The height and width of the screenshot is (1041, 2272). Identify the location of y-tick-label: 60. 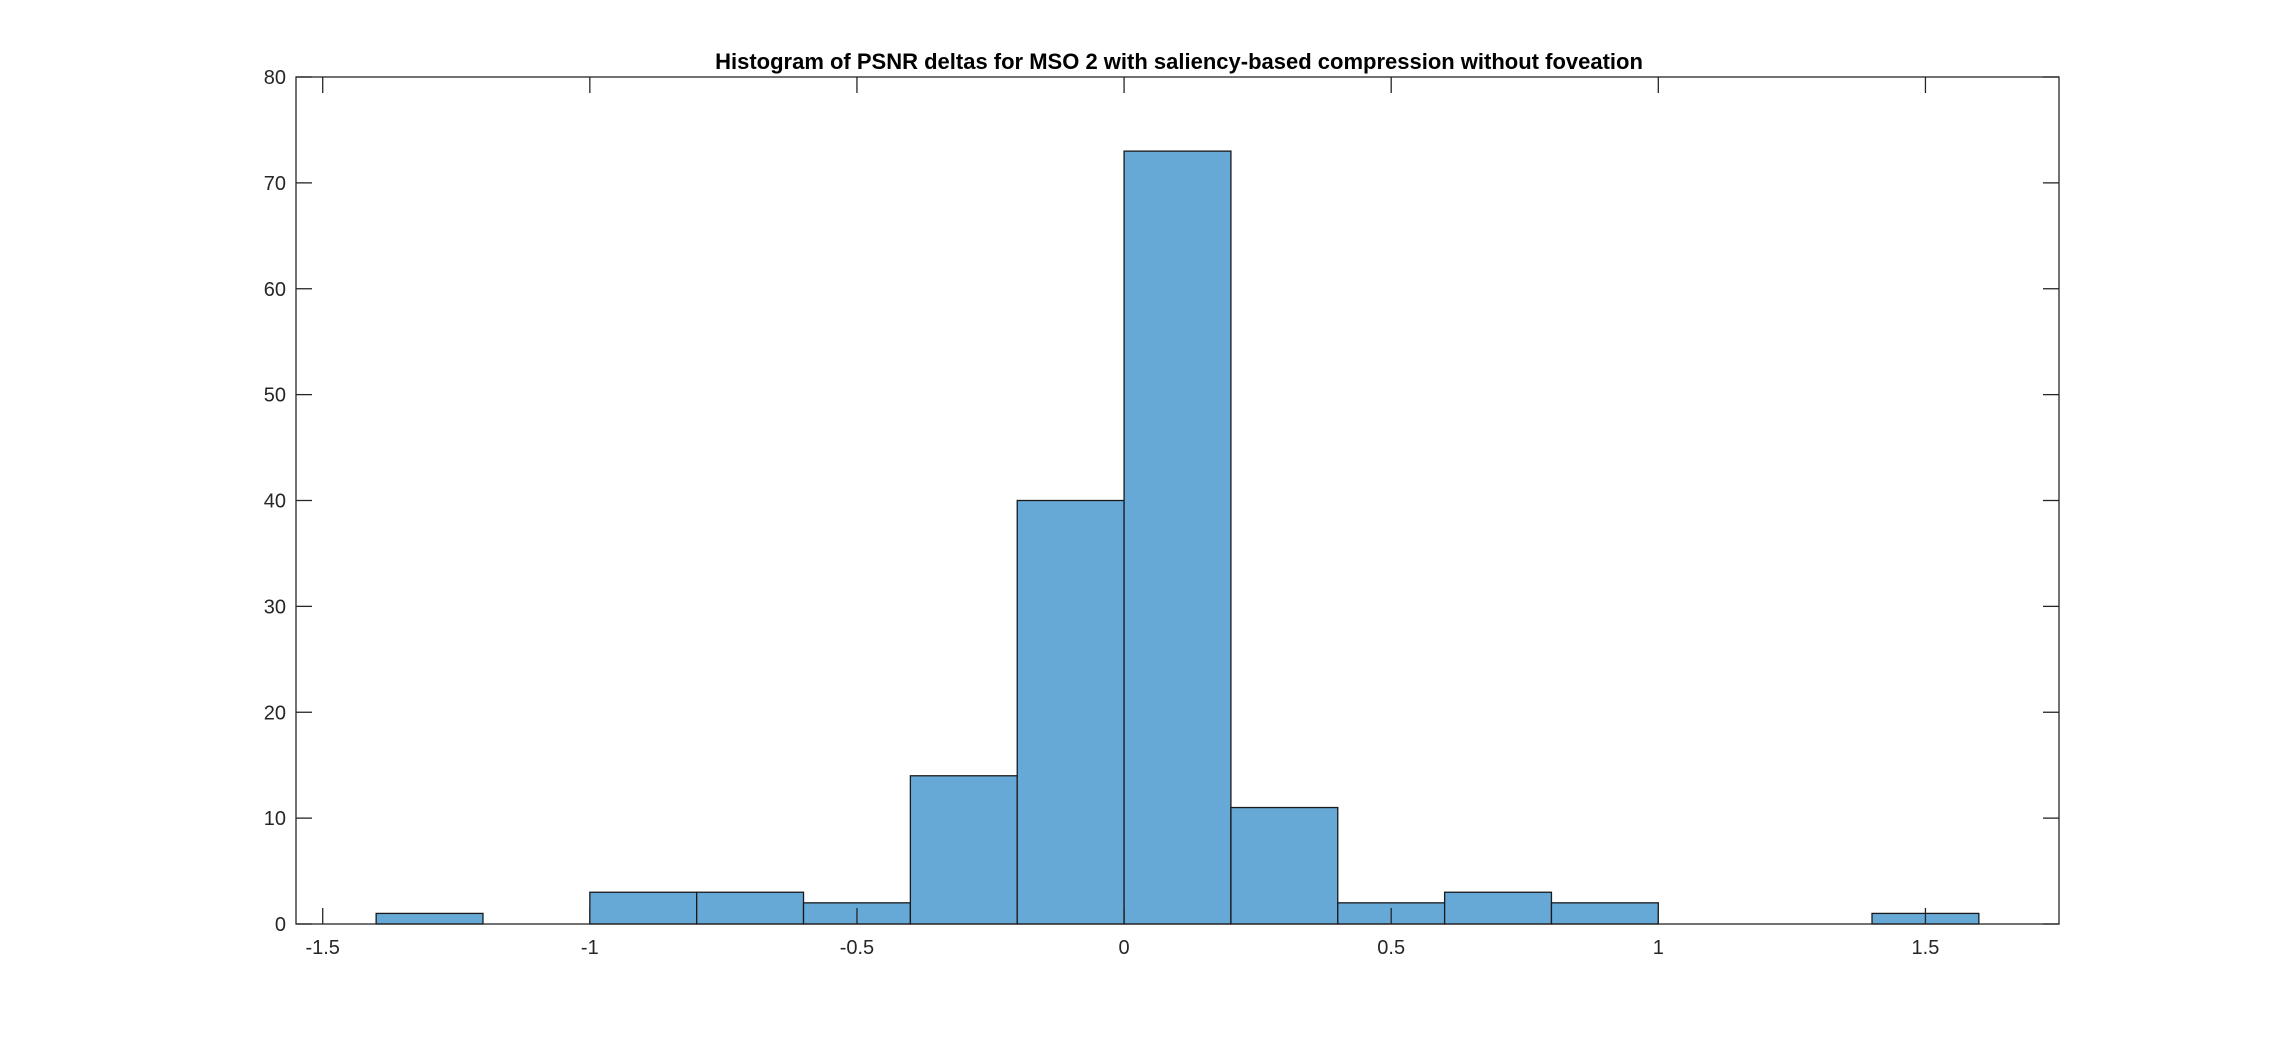
(275, 290).